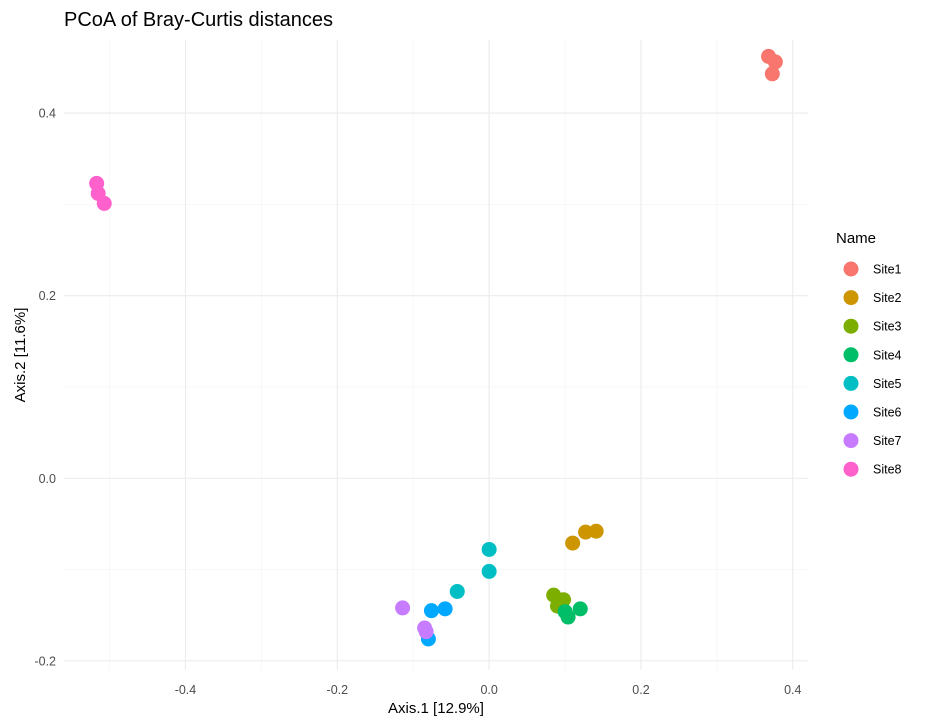 The image size is (925, 727). I want to click on legend-key-site2, so click(851, 298).